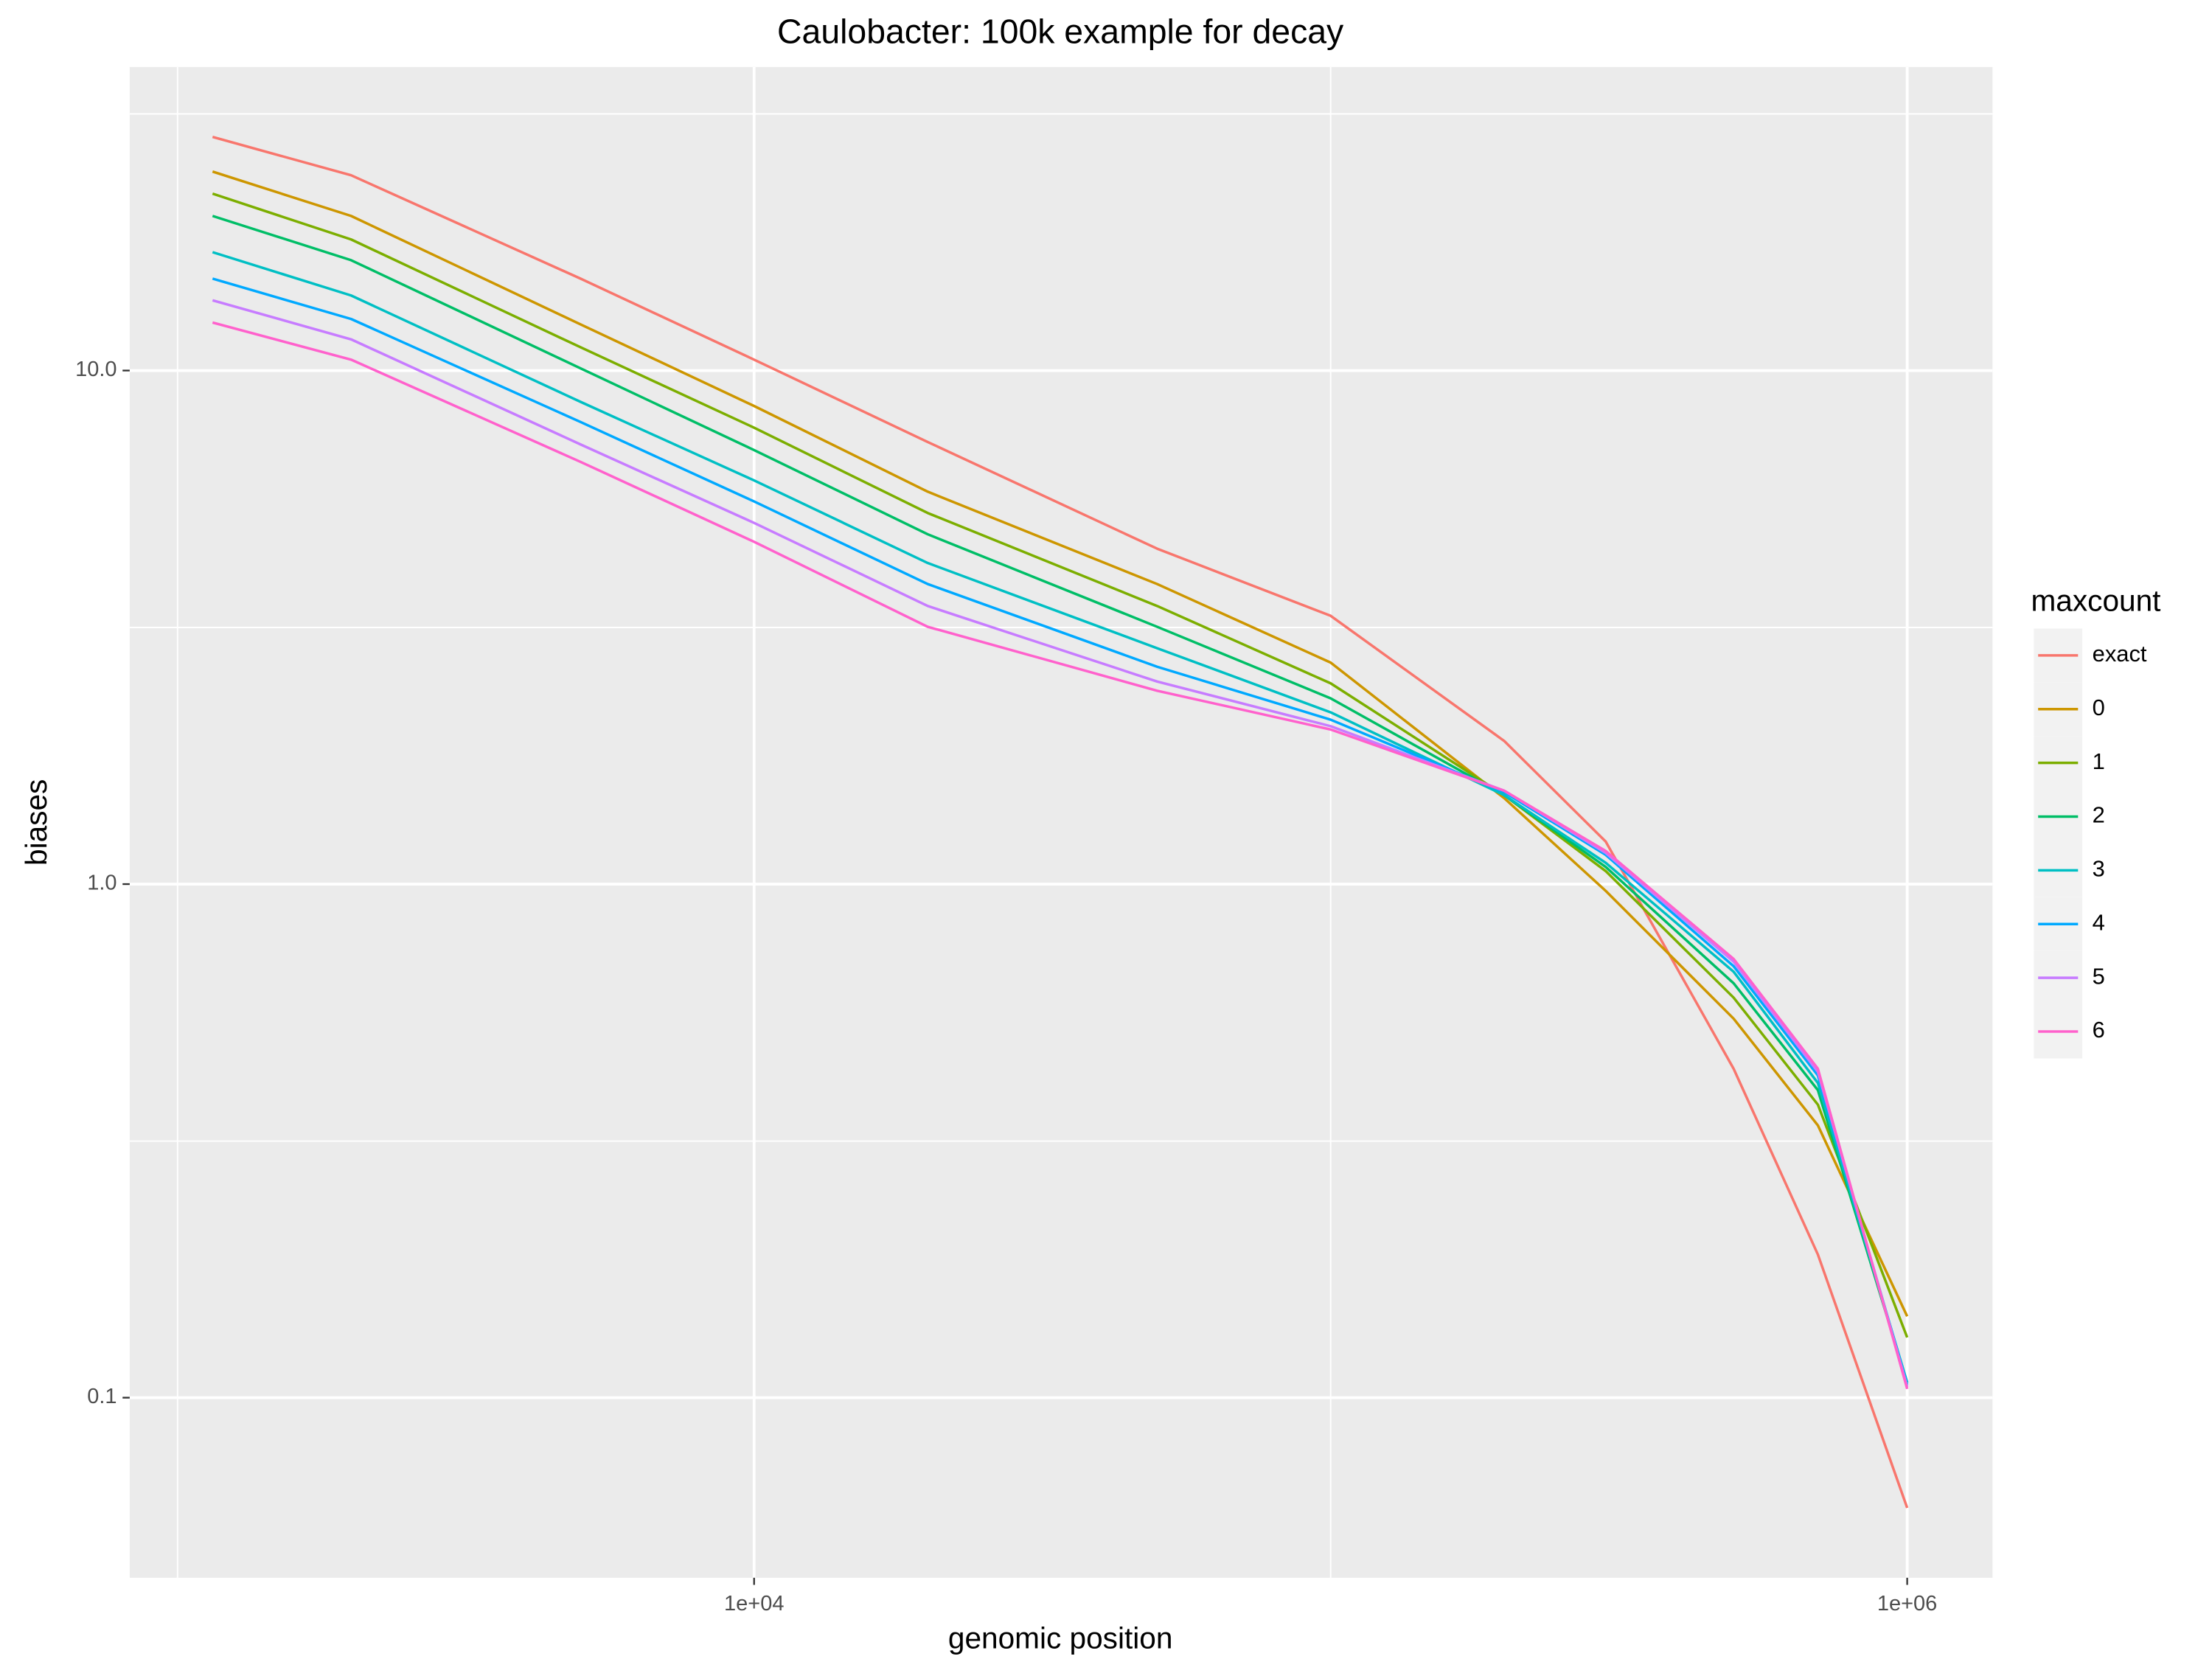 Image resolution: width=2212 pixels, height=1659 pixels. I want to click on y-tick-label: 10.0, so click(95, 369).